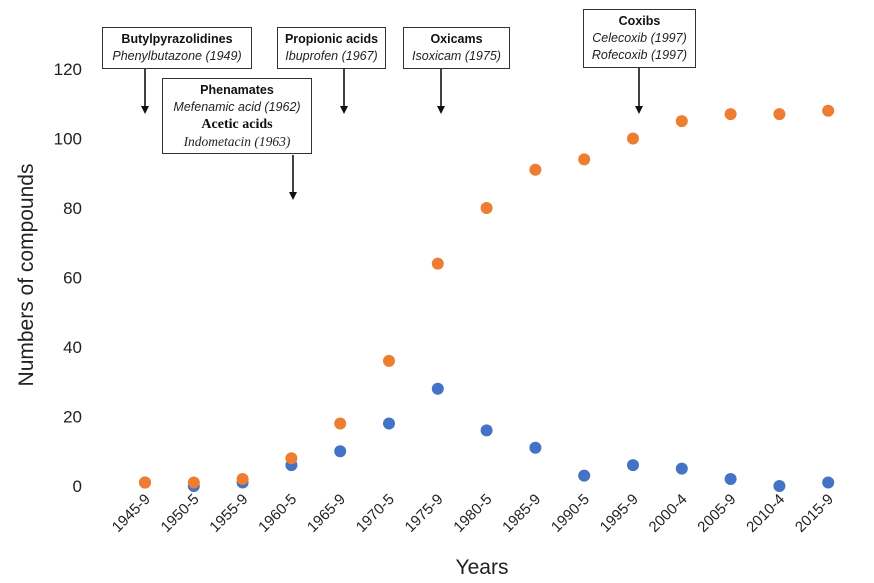 The height and width of the screenshot is (583, 874). I want to click on annotation-arrows, so click(392, 133).